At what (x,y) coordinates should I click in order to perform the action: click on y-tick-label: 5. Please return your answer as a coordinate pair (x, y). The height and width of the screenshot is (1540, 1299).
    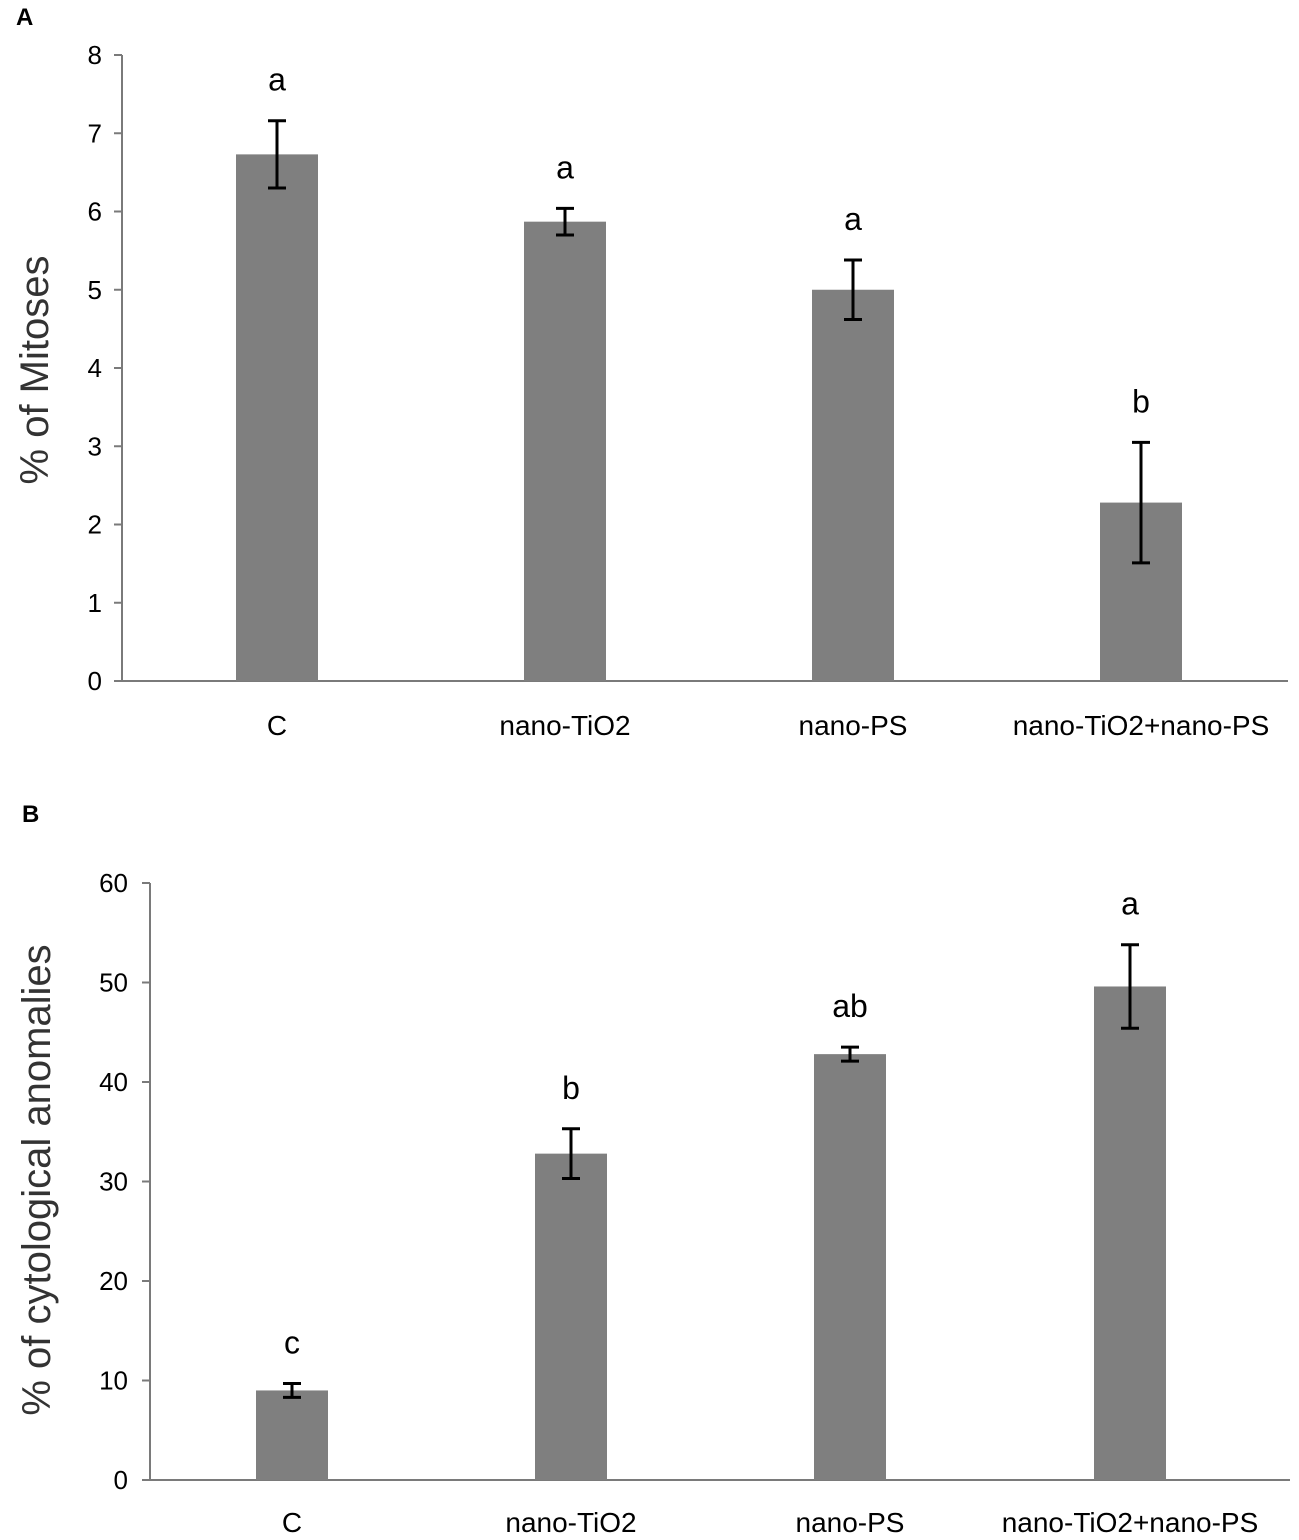
    Looking at the image, I should click on (95, 290).